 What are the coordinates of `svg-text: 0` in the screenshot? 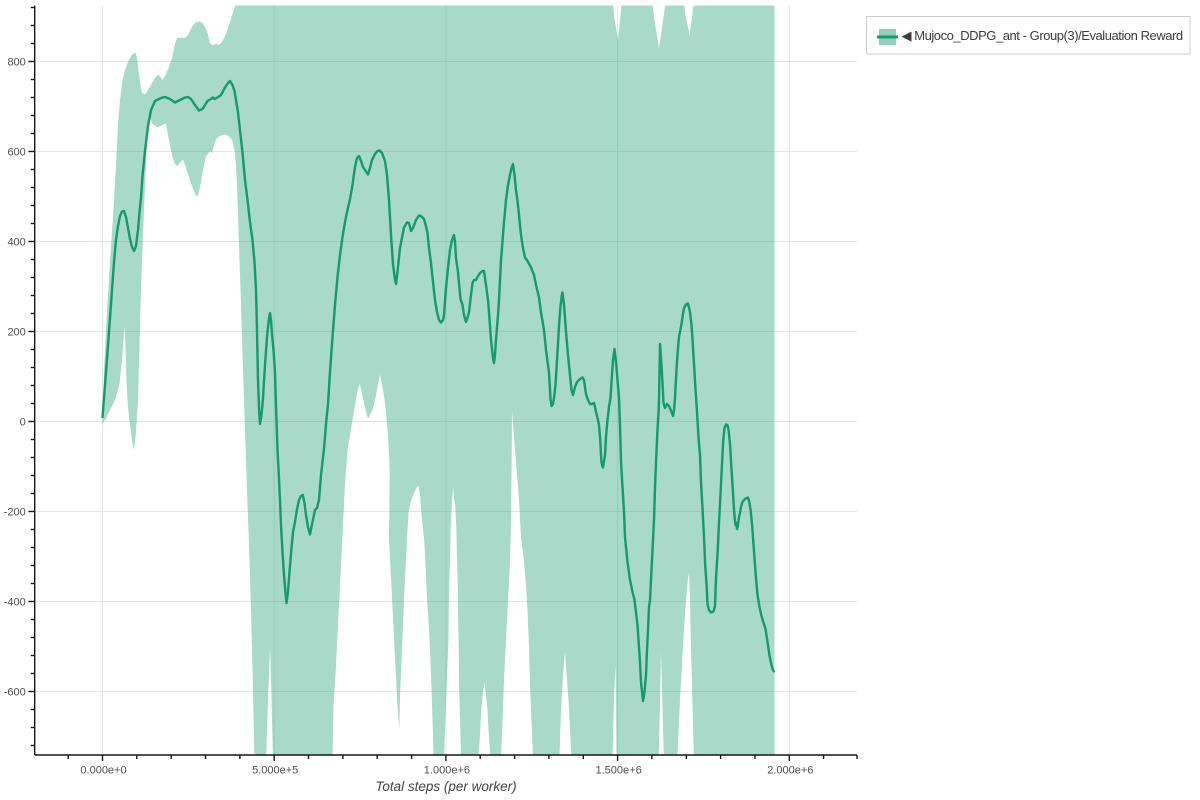 It's located at (23, 422).